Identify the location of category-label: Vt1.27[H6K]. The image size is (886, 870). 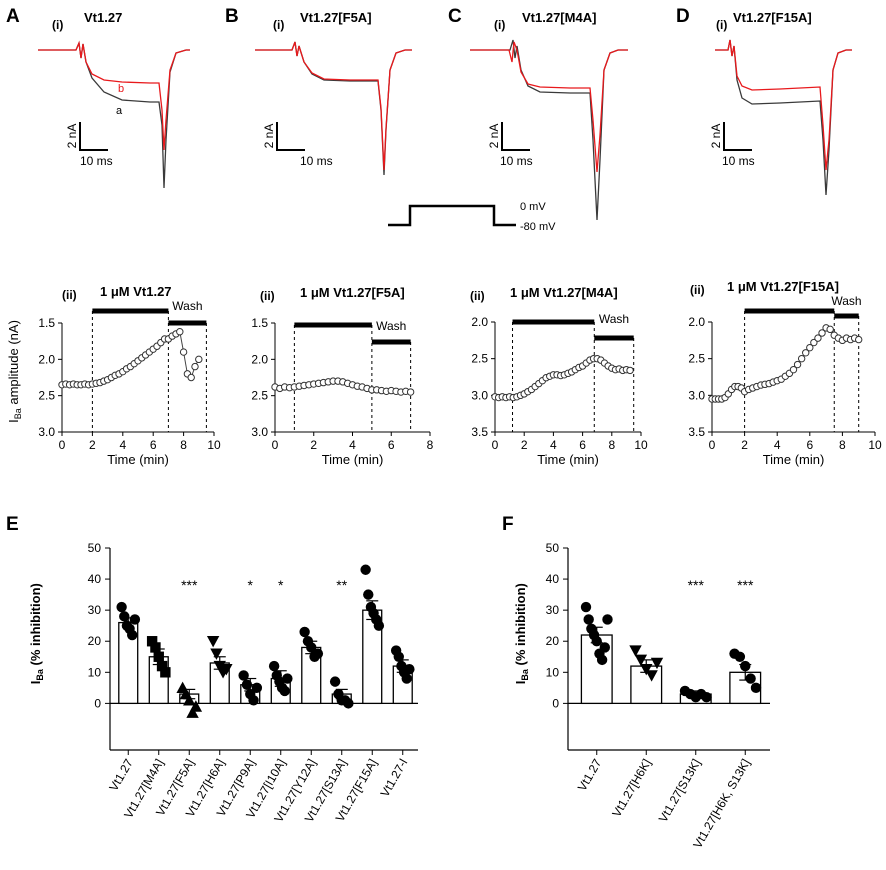
(631, 788).